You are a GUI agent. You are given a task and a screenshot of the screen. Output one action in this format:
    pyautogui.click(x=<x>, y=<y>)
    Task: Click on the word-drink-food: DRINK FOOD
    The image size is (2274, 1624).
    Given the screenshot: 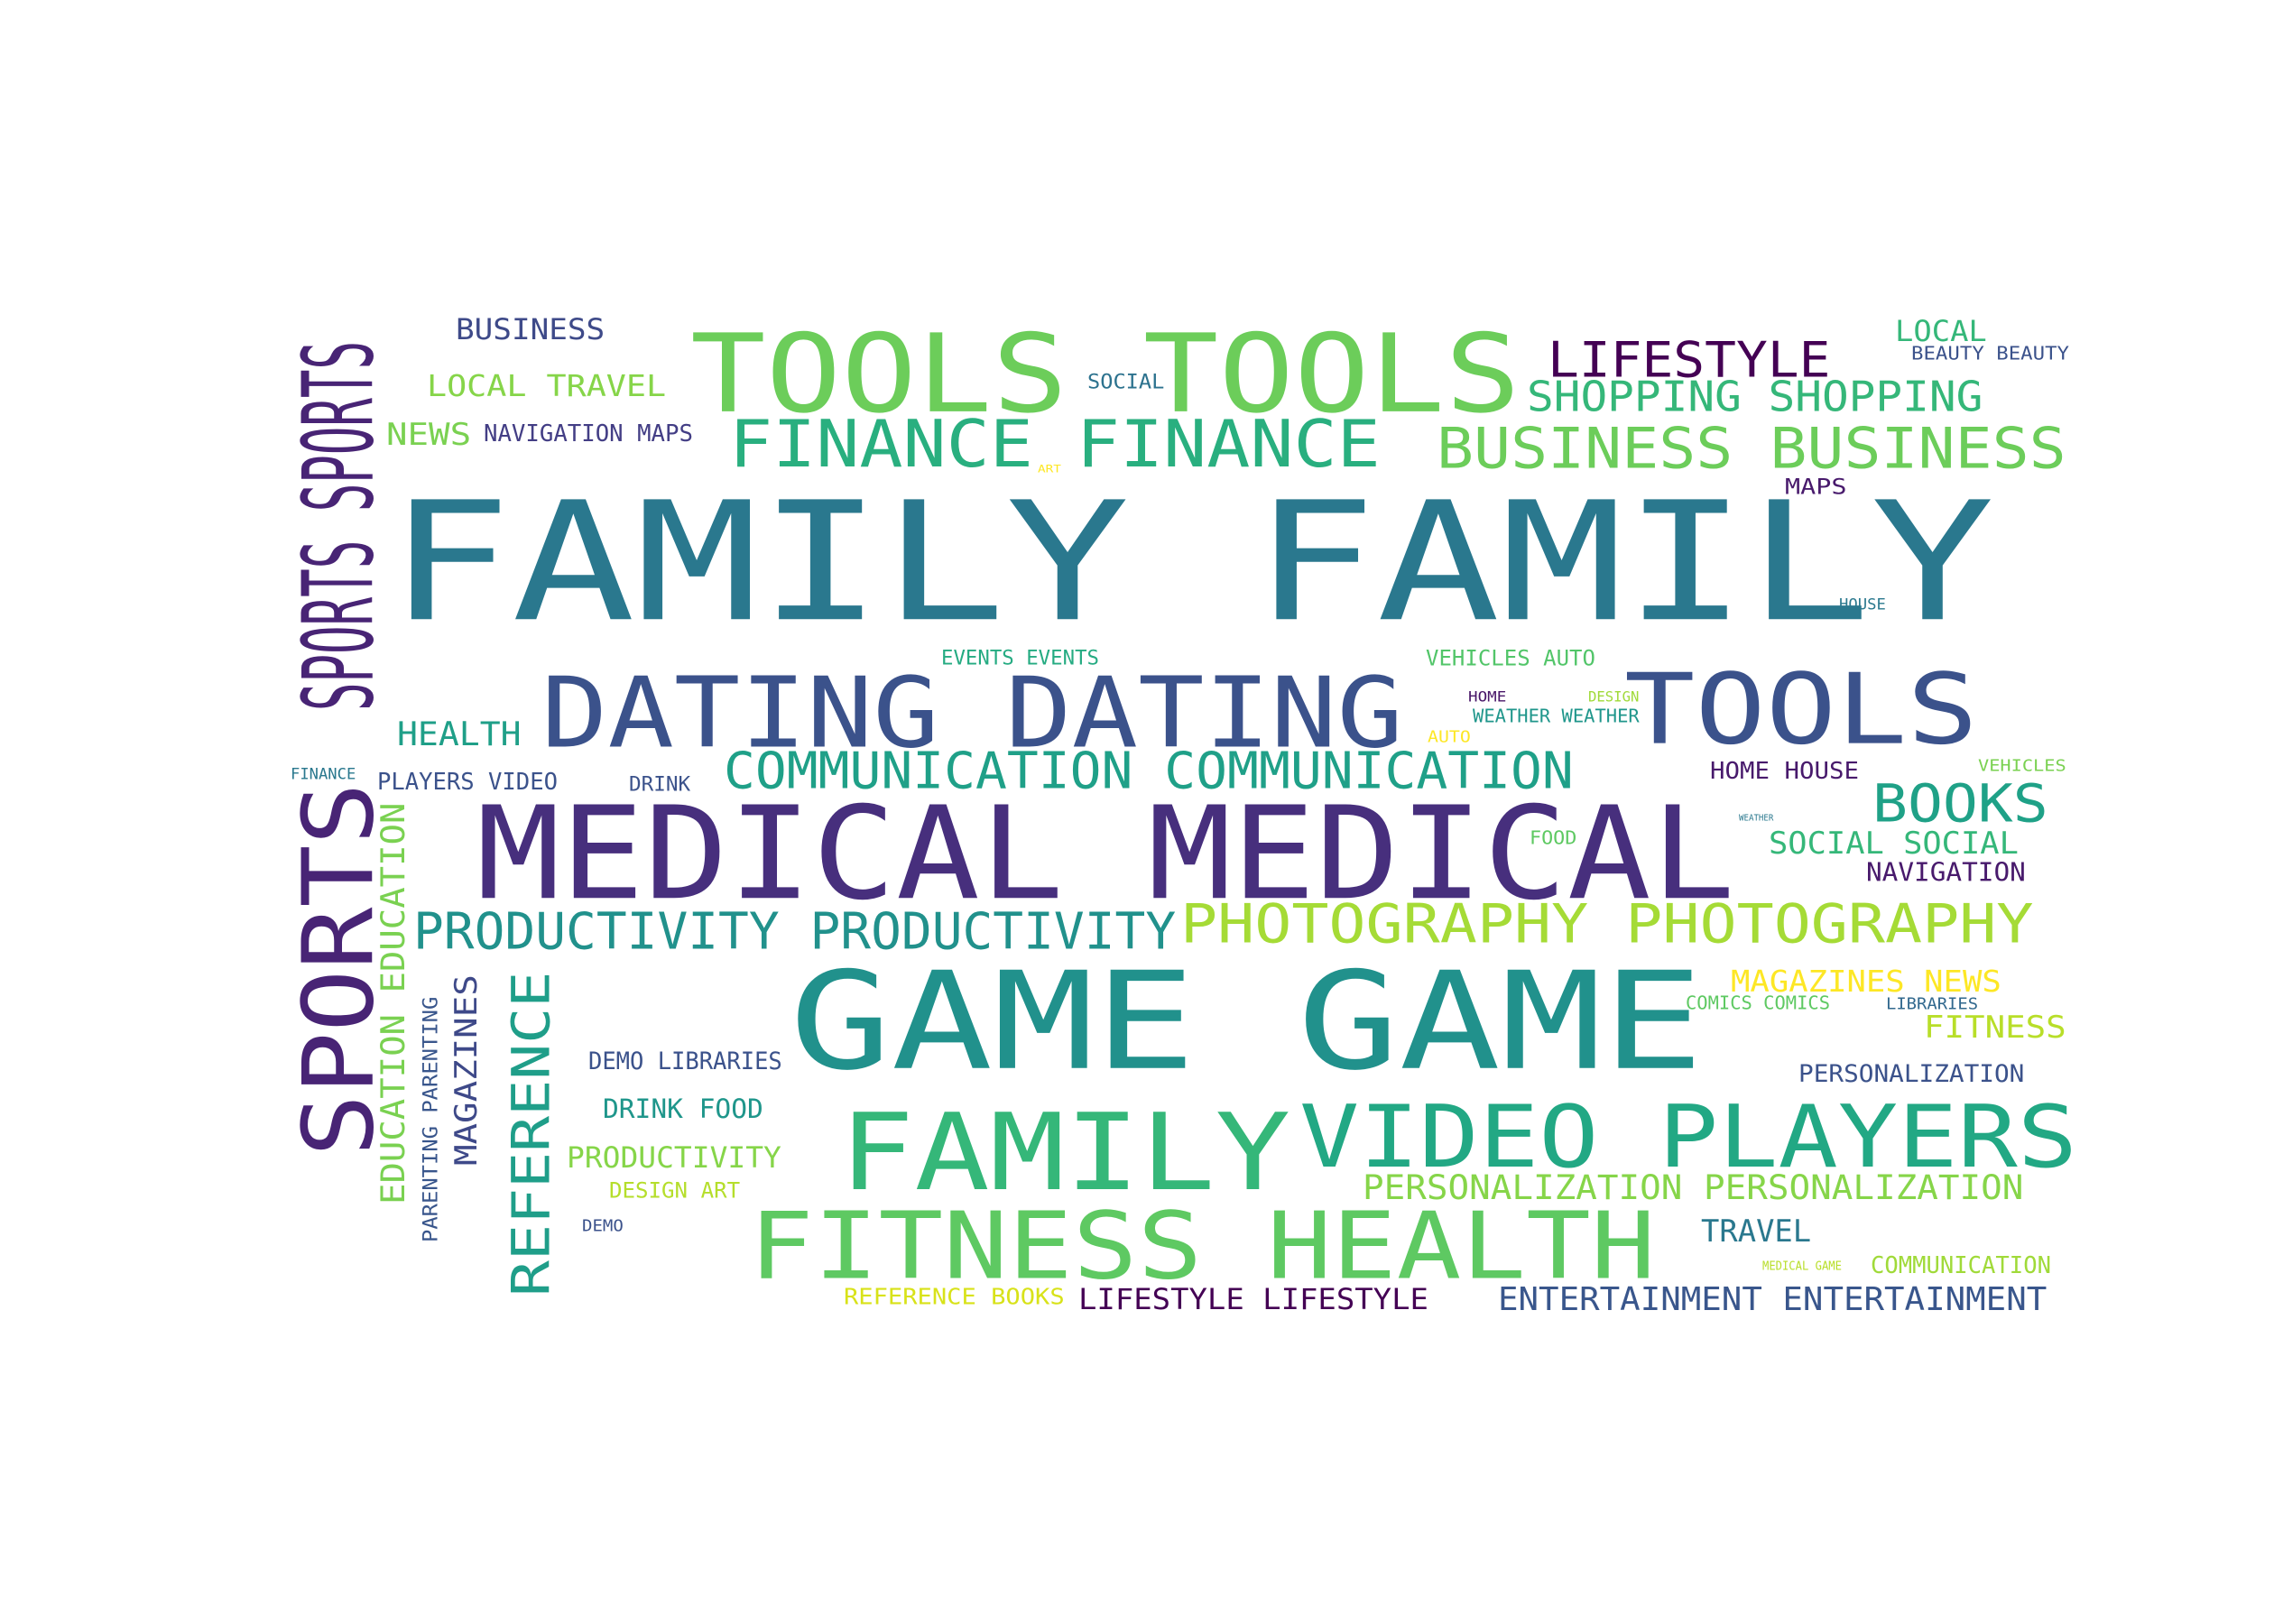 What is the action you would take?
    pyautogui.click(x=683, y=1109)
    